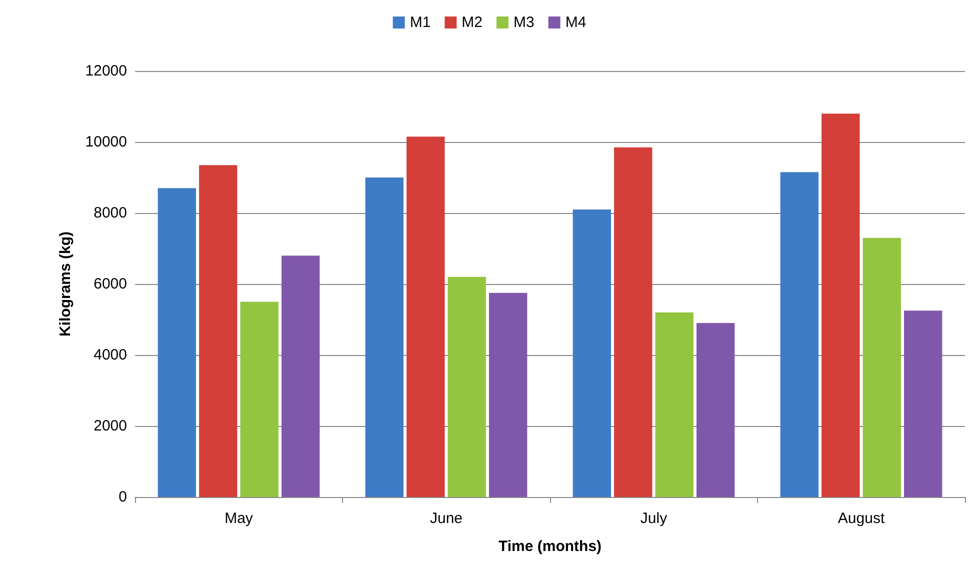 This screenshot has height=587, width=979. I want to click on x-tick-label: June, so click(446, 518).